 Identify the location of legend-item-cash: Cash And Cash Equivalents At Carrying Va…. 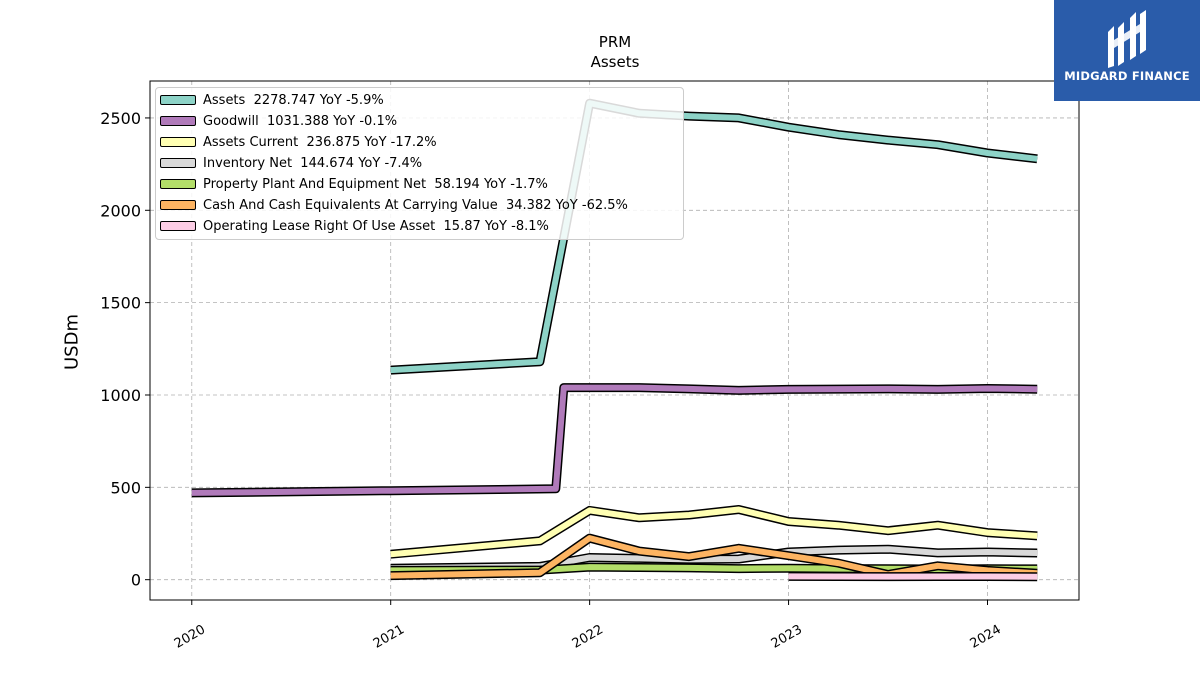
(394, 205).